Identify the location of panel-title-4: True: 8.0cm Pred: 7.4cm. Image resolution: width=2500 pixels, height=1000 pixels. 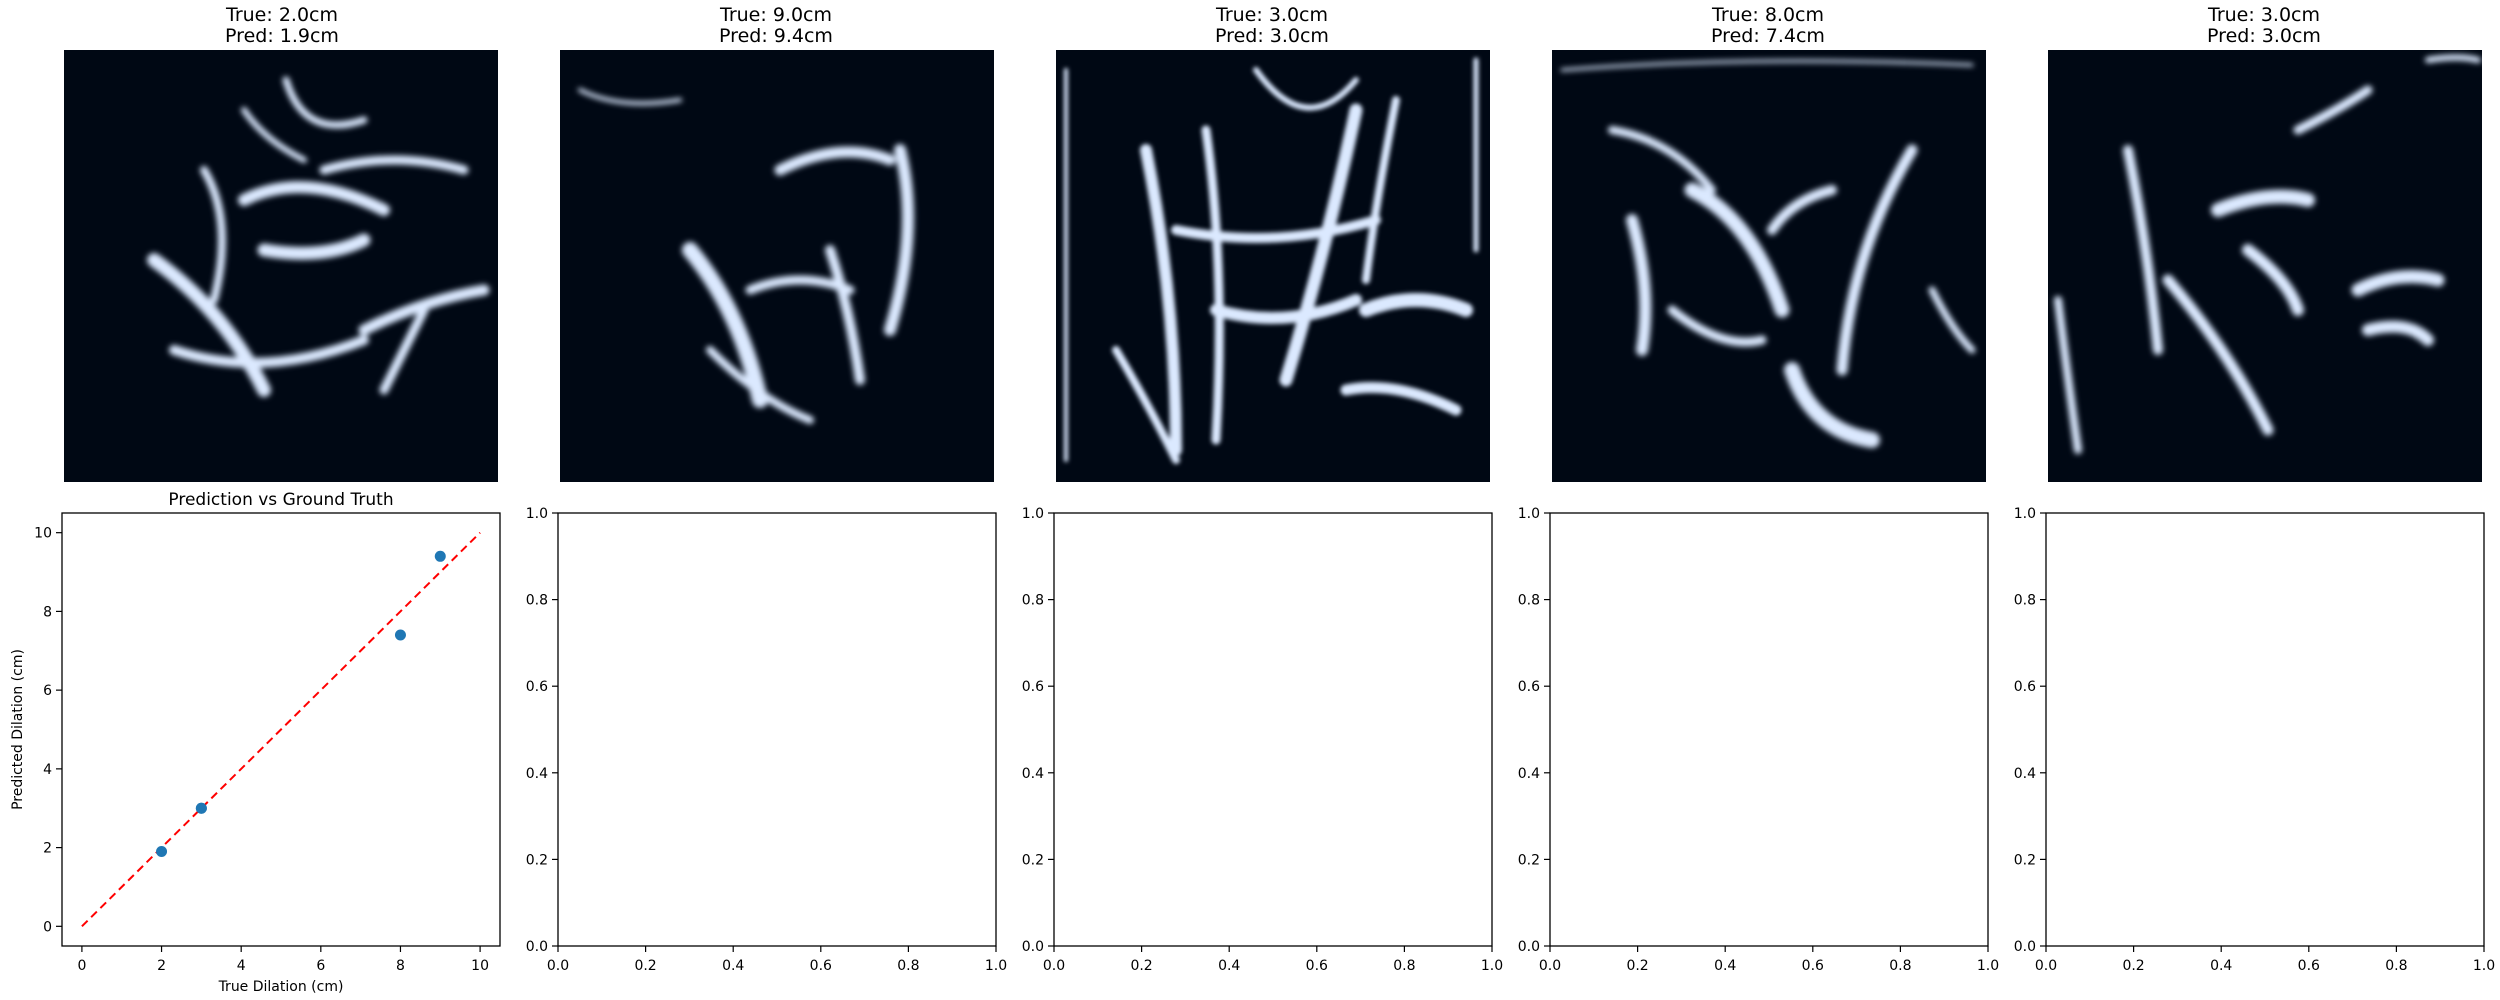
(1768, 26).